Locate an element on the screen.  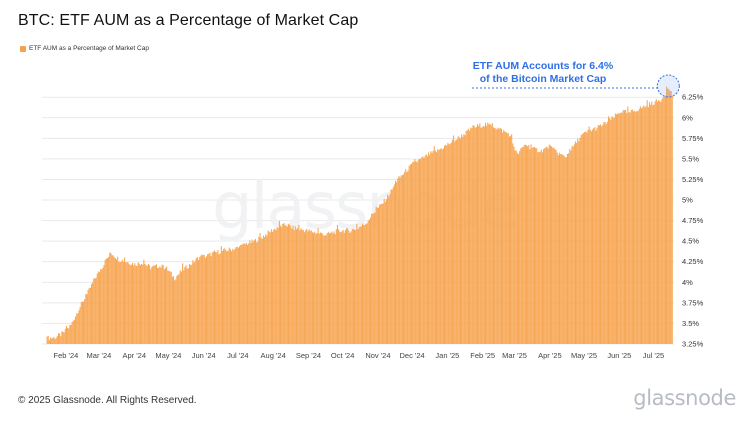
x-tick-label: Mar '25 is located at coordinates (514, 355).